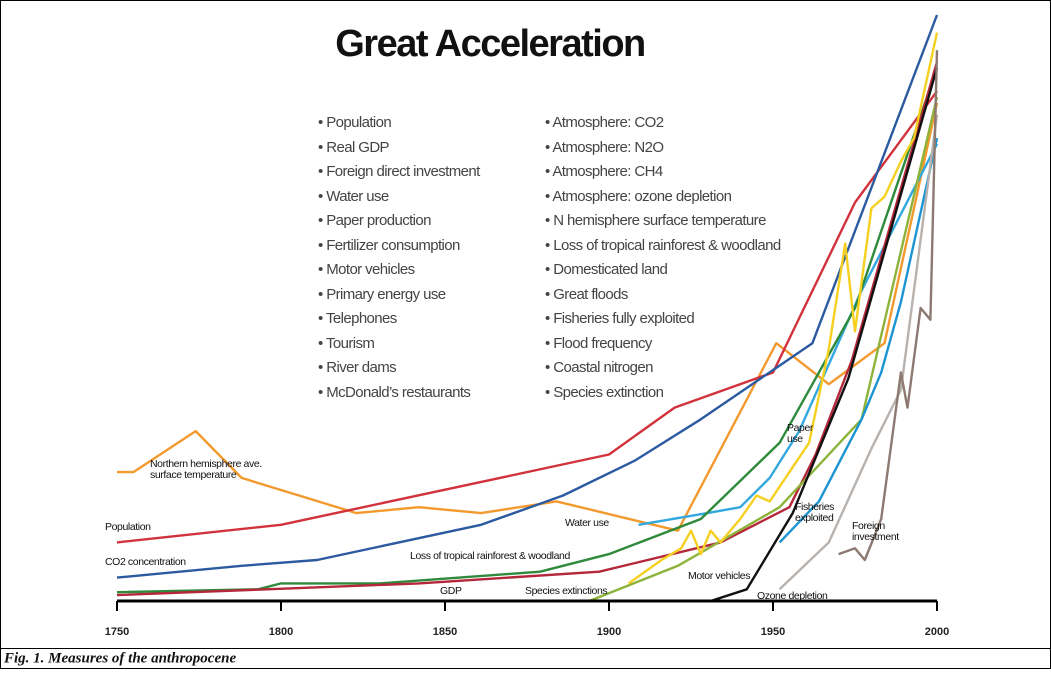 The width and height of the screenshot is (1051, 674). I want to click on indicator-box: Atmosphere: ozone depletion, so click(665, 197).